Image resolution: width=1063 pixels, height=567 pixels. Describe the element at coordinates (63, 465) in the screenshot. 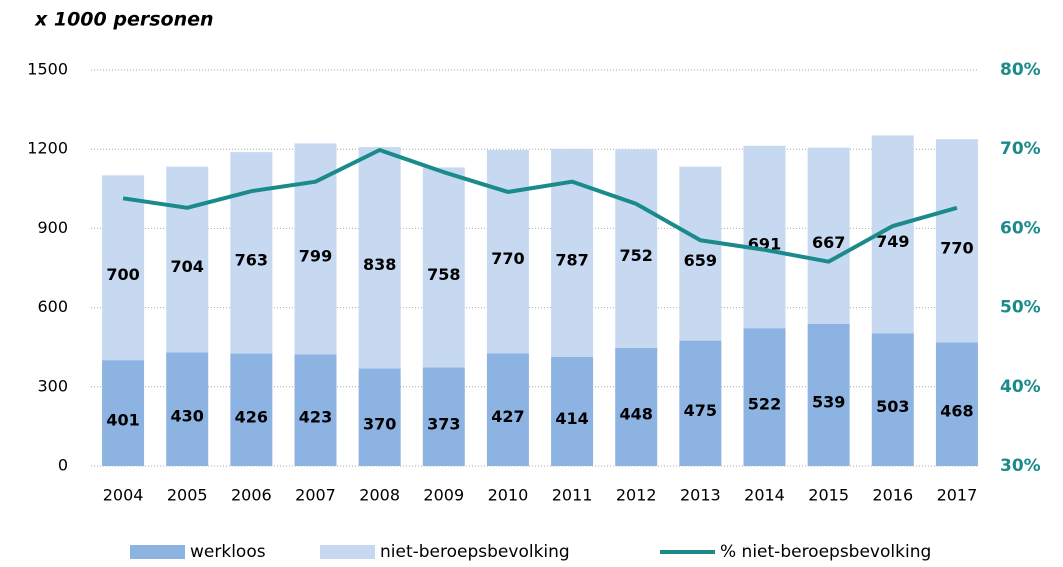

I see `y-tick-label: 0` at that location.